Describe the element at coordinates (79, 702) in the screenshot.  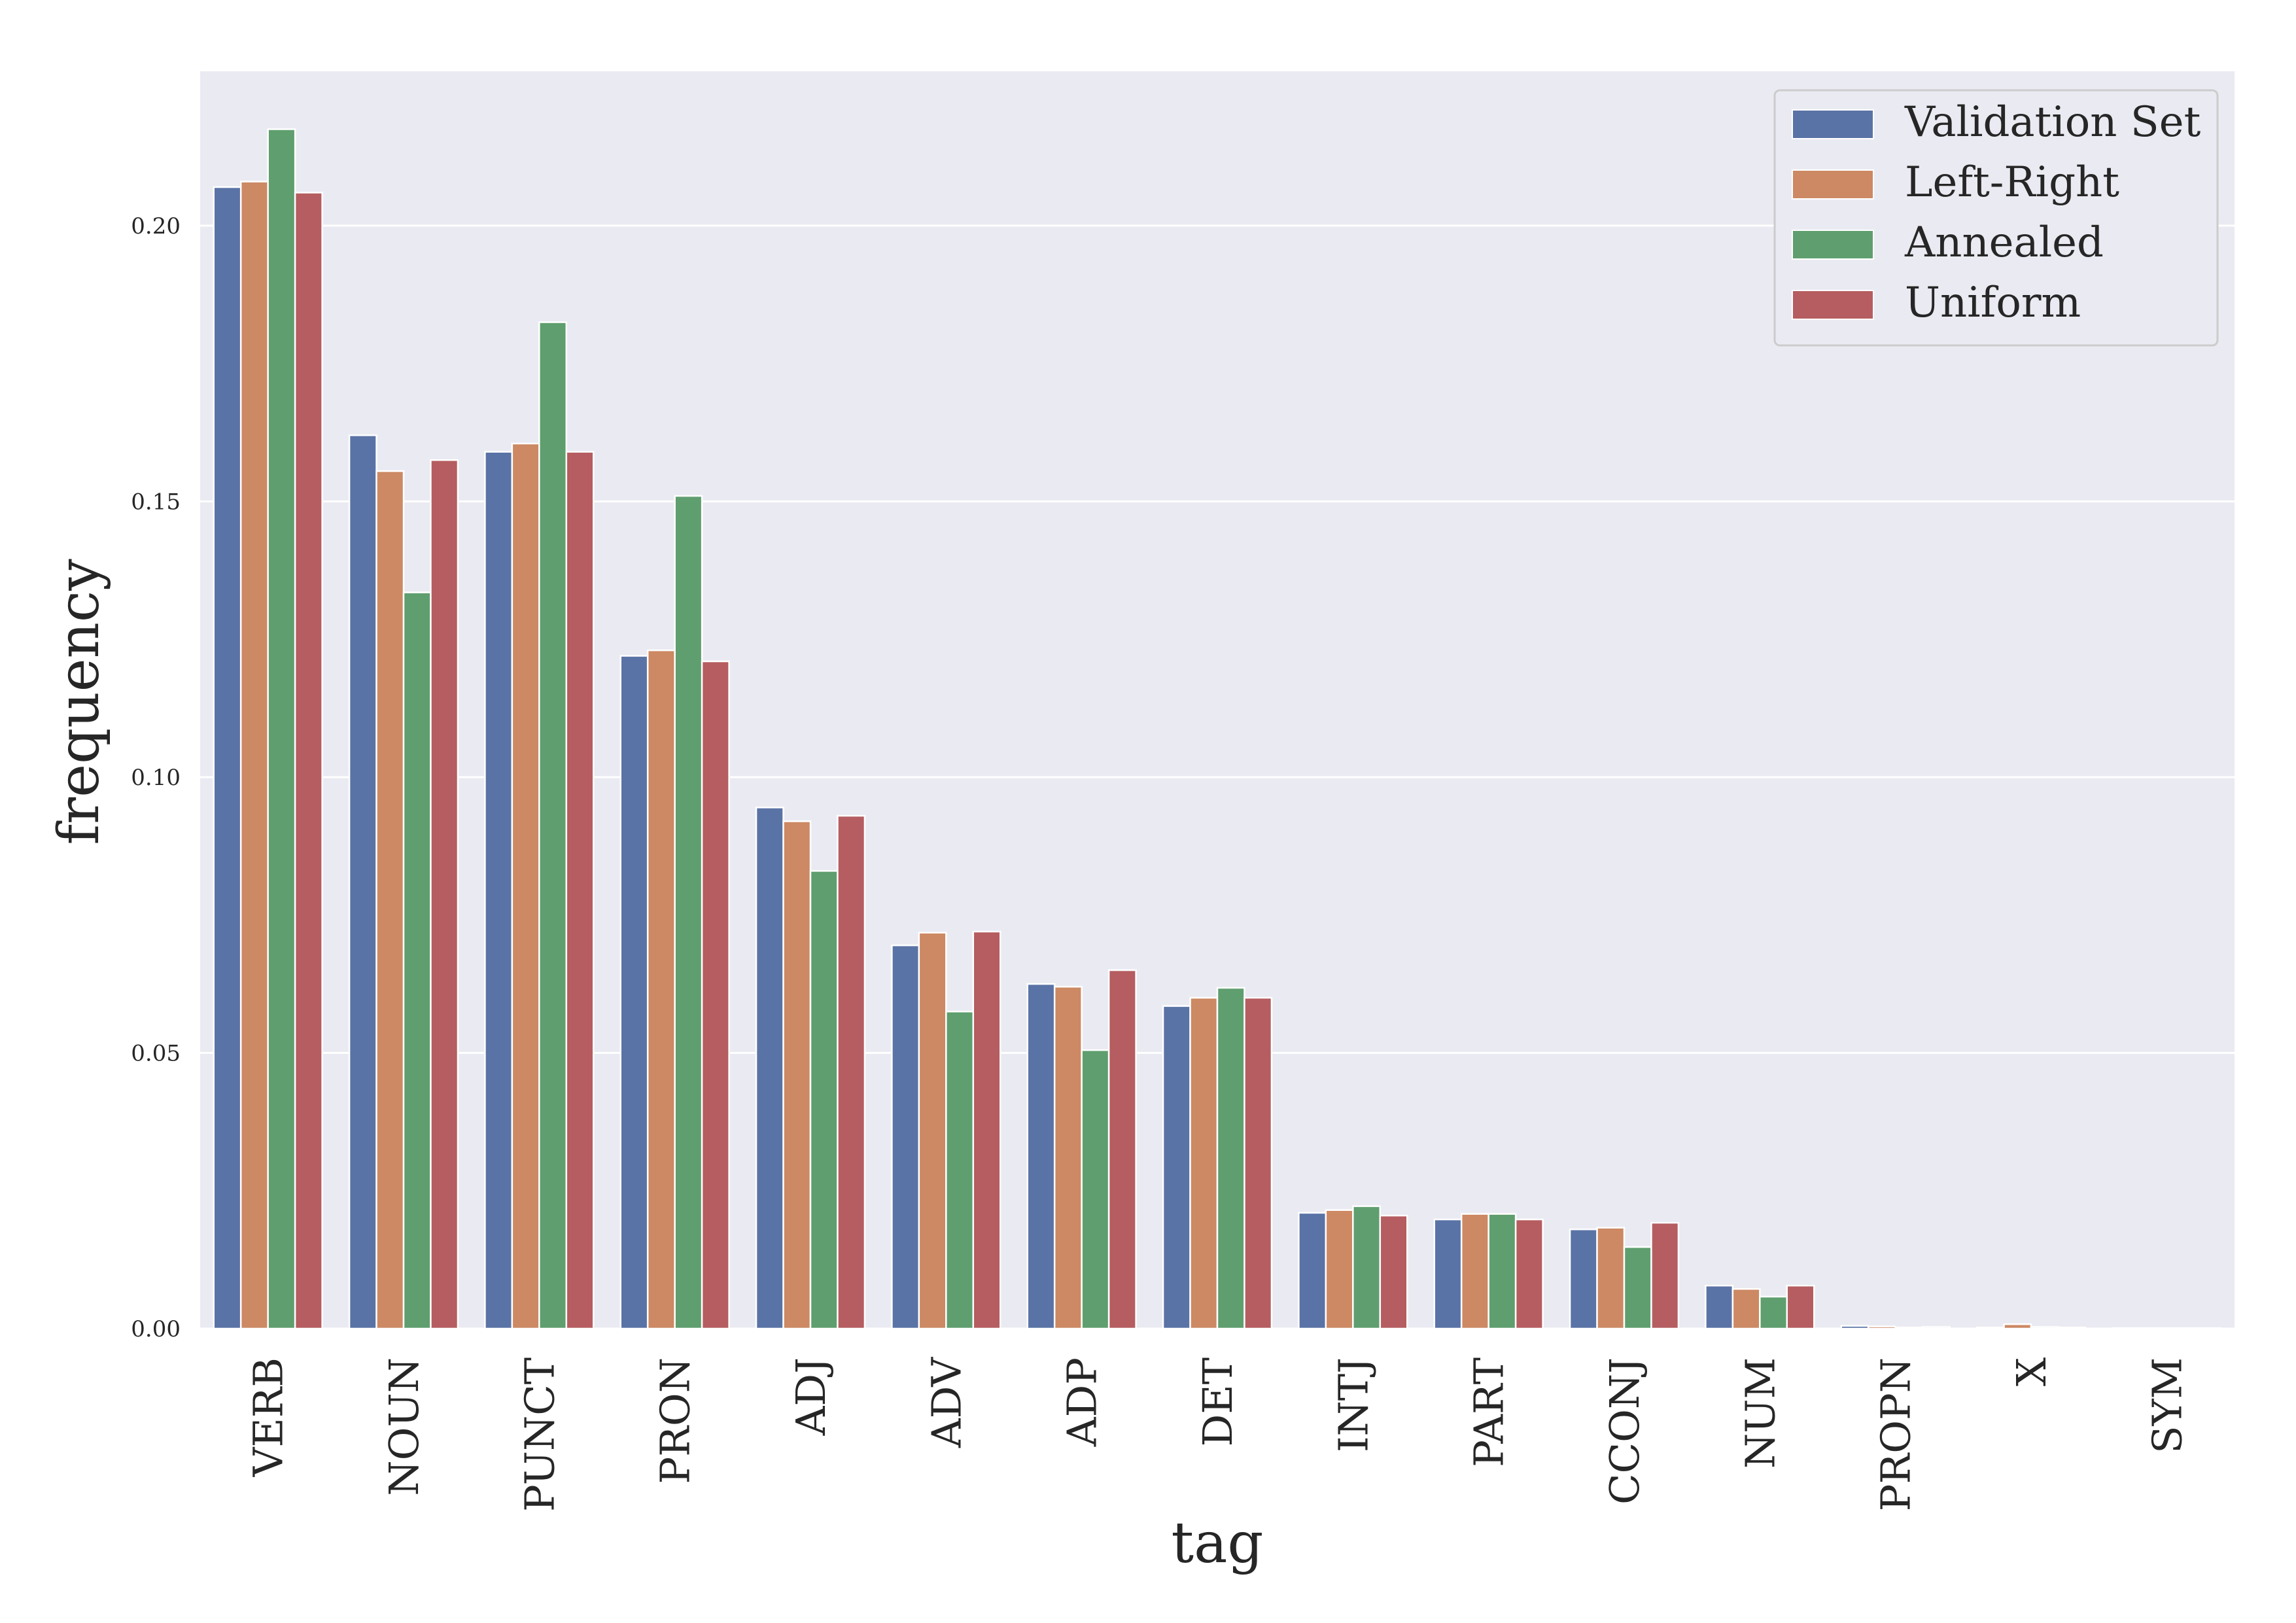
I see `y-axis-label: frequency` at that location.